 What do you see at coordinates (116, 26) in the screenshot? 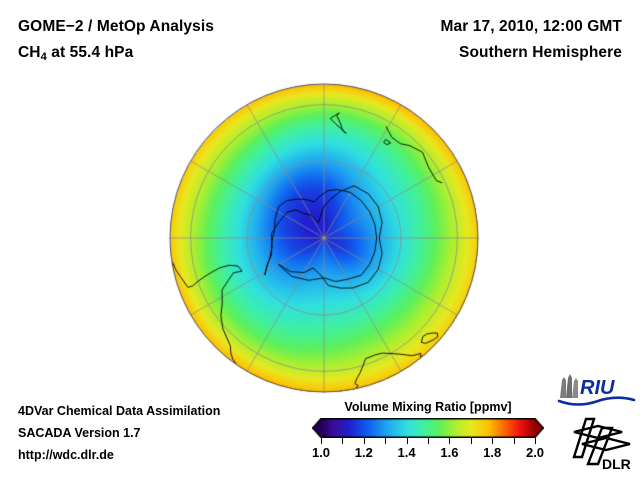
I see `analysis-title: GOME−2 / MetOp Analysis` at bounding box center [116, 26].